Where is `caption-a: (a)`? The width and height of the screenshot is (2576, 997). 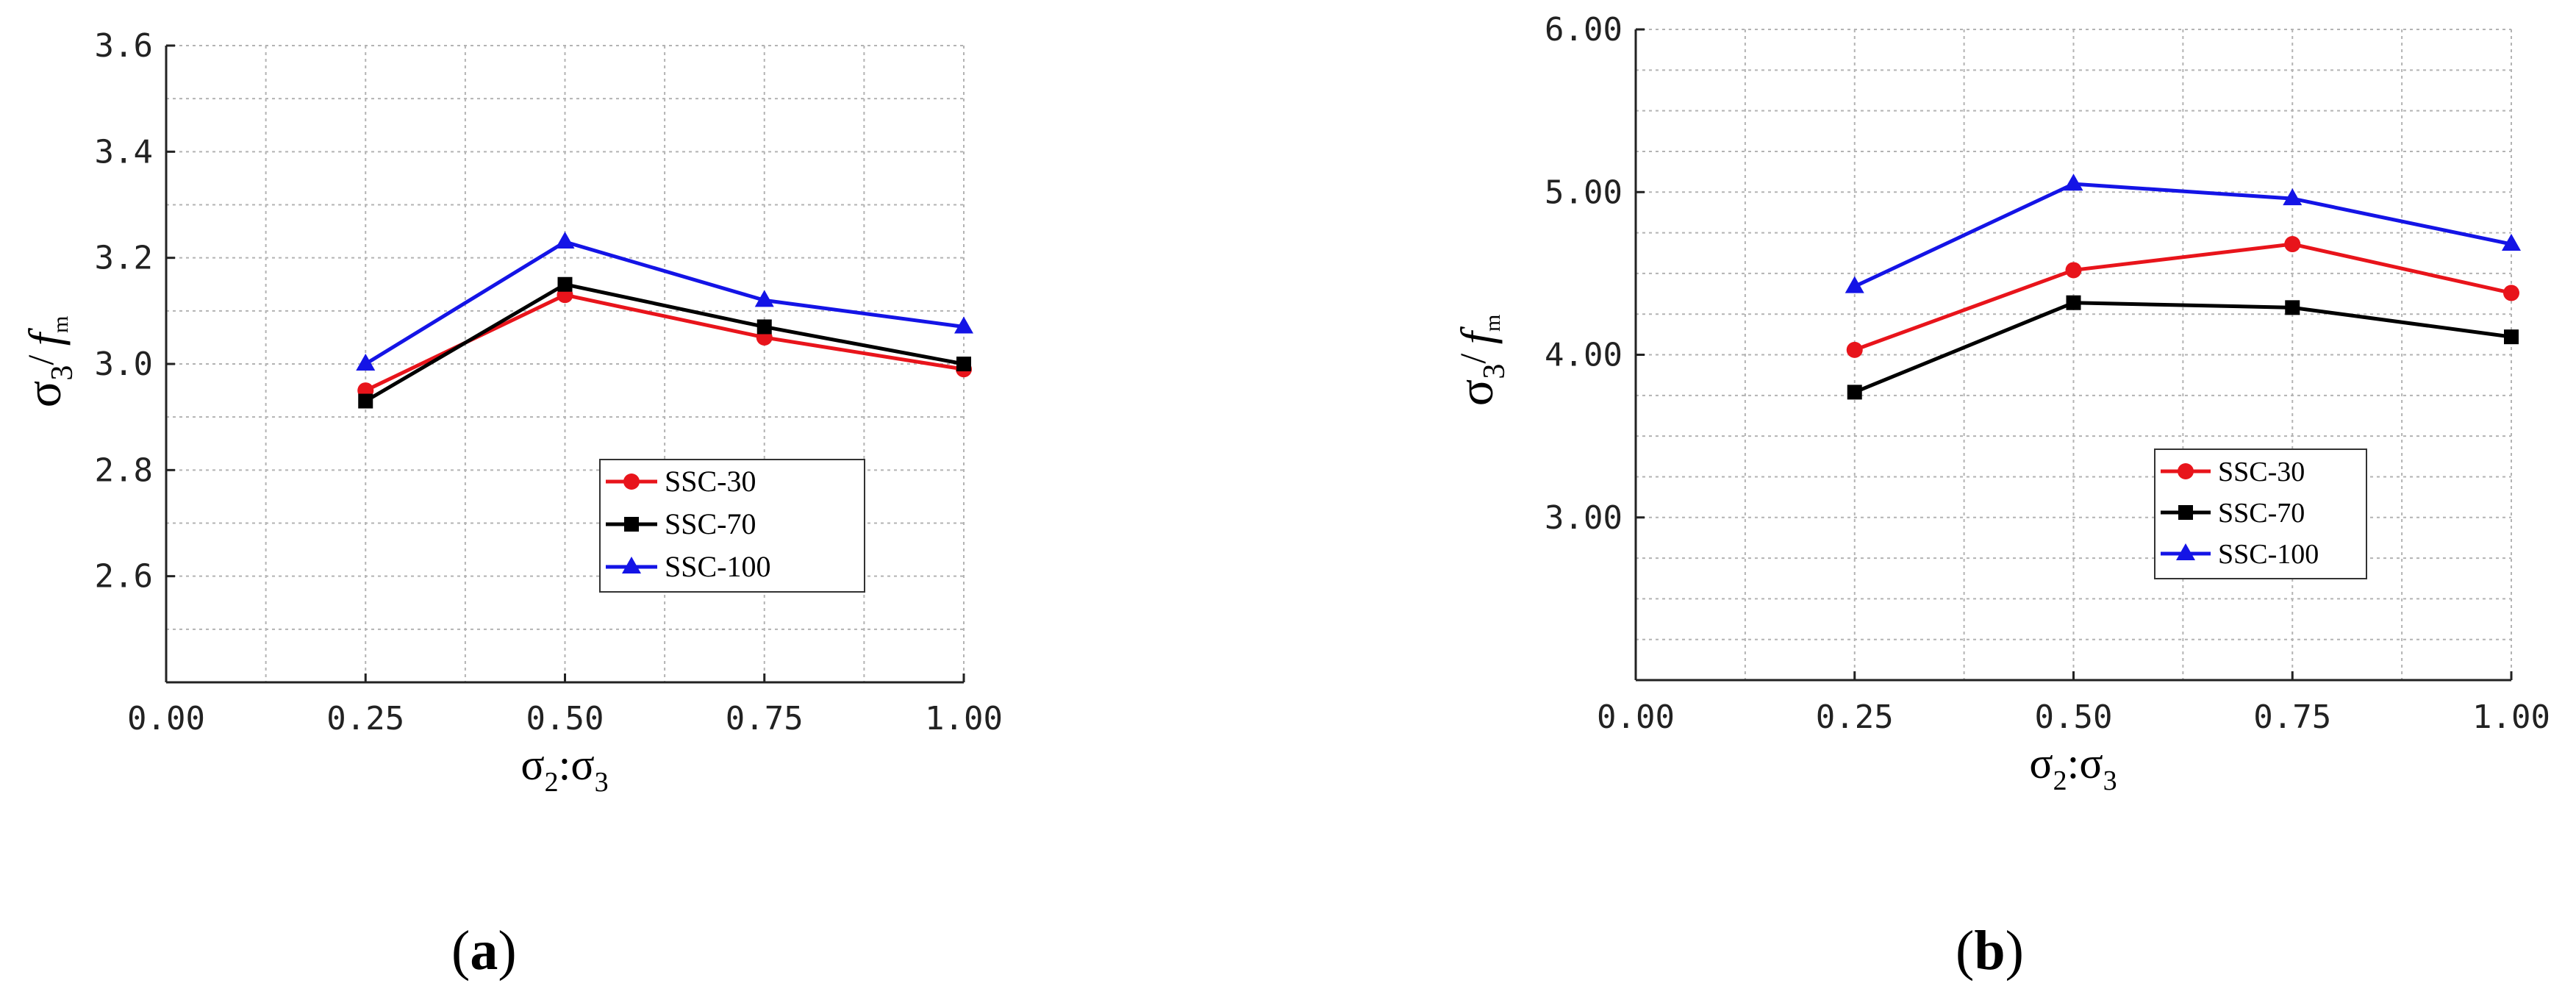 caption-a: (a) is located at coordinates (484, 951).